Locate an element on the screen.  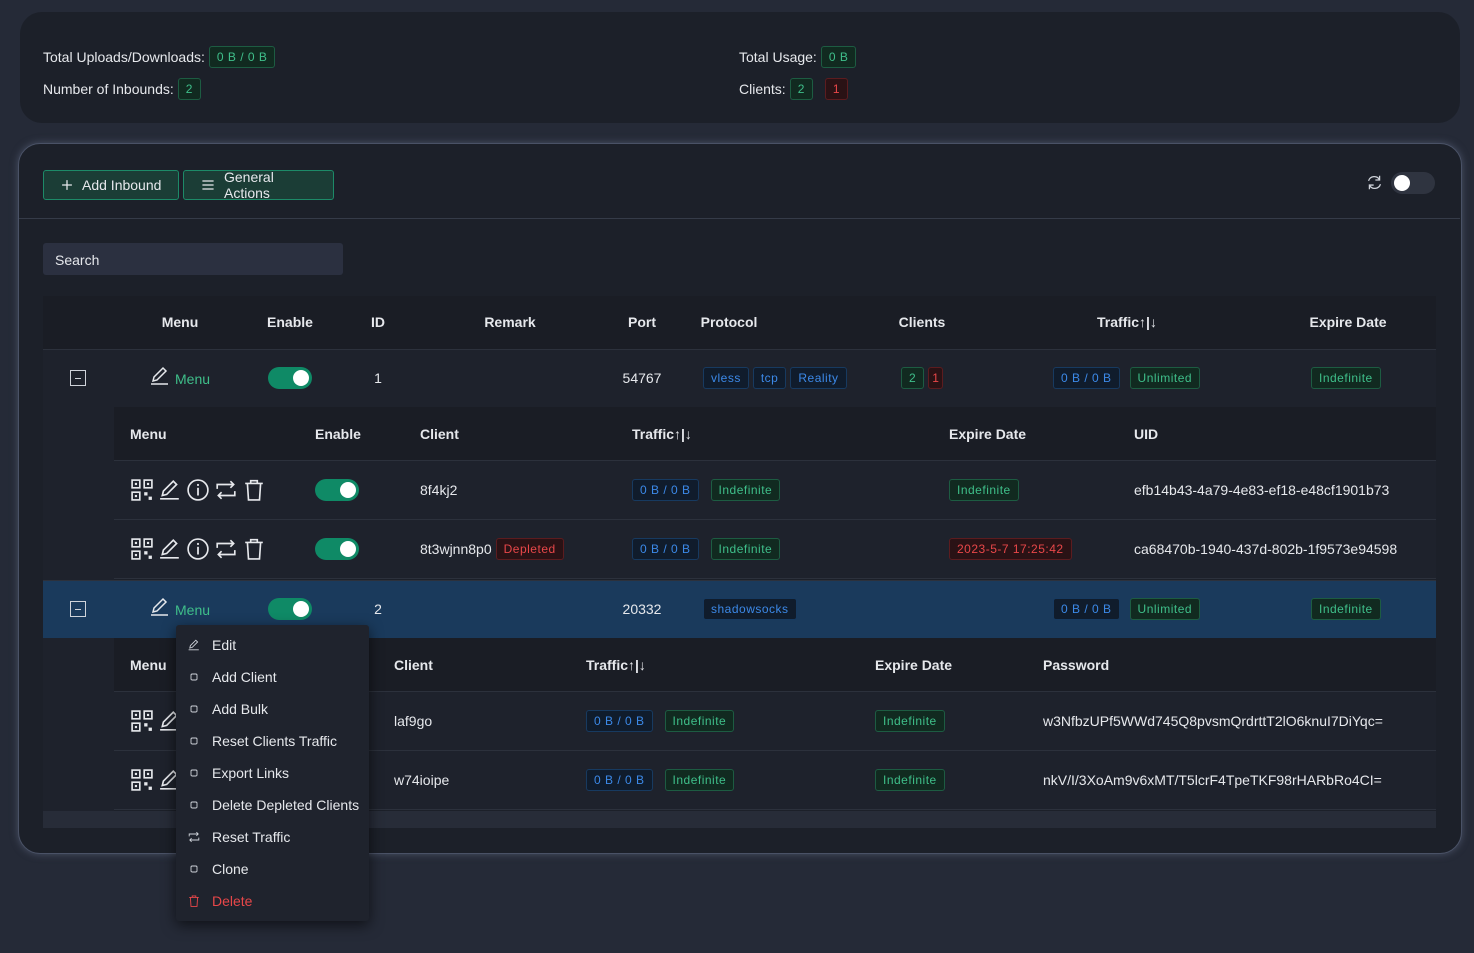
expire-badge: 2023-5-7 17:25:42 is located at coordinates (1010, 549).